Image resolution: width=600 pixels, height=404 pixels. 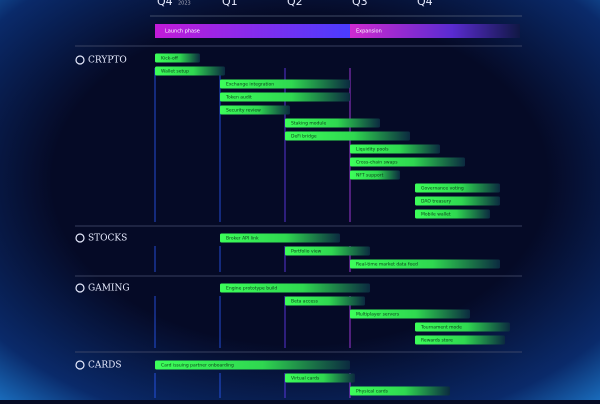 What do you see at coordinates (170, 59) in the screenshot?
I see `task-label: Kick-off` at bounding box center [170, 59].